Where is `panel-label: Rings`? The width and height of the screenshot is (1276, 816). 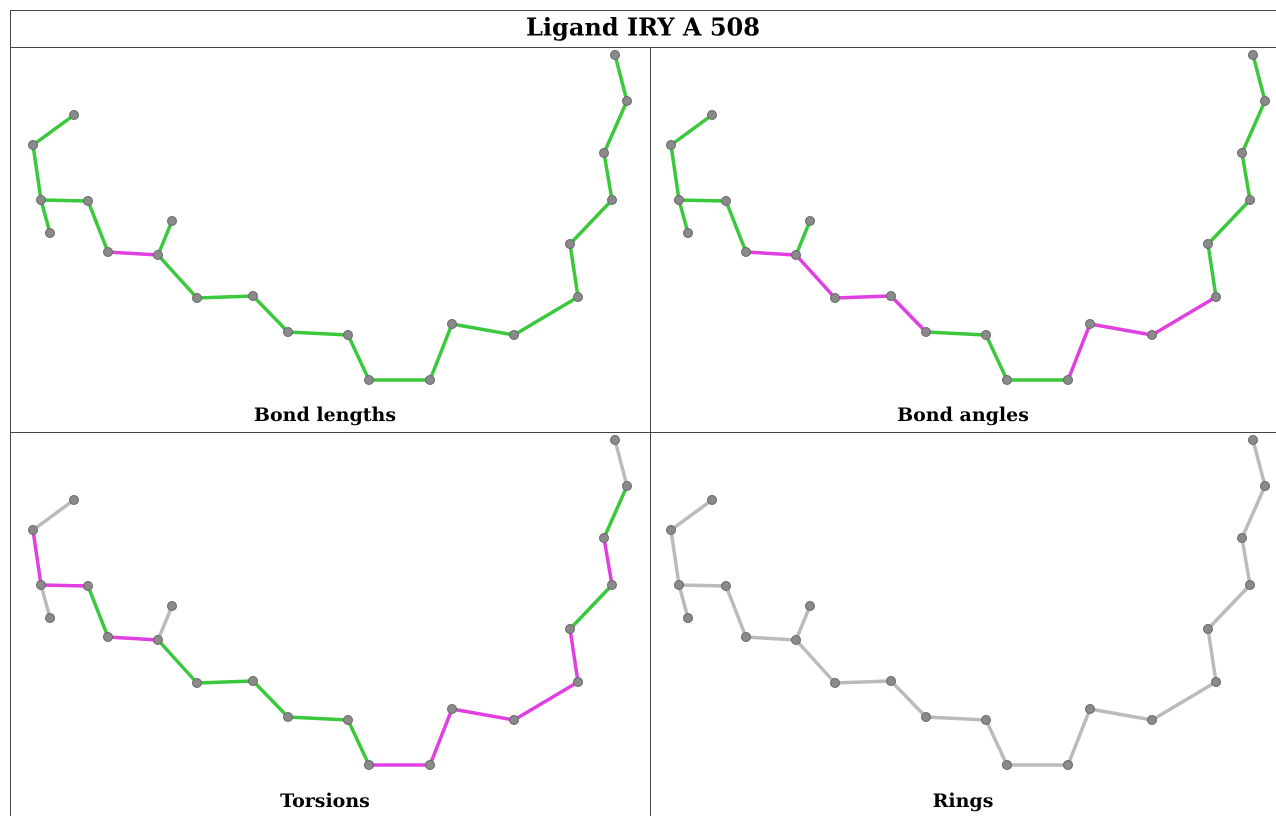
panel-label: Rings is located at coordinates (963, 801).